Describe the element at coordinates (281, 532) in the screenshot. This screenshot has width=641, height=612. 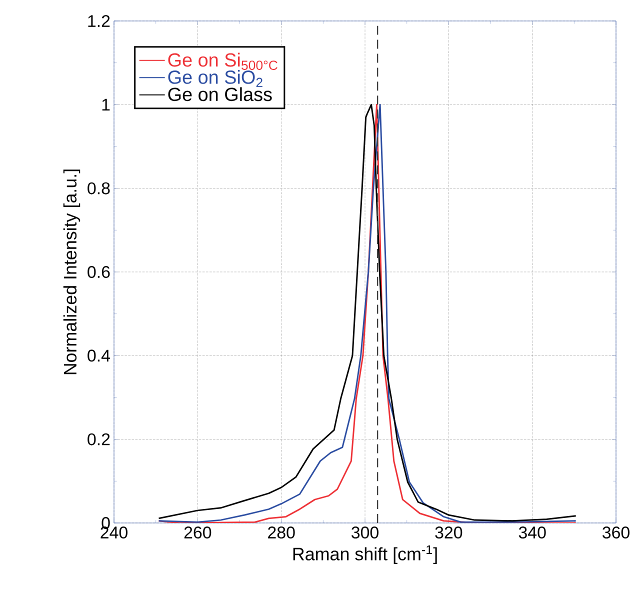
I see `x-tick-label: 280` at that location.